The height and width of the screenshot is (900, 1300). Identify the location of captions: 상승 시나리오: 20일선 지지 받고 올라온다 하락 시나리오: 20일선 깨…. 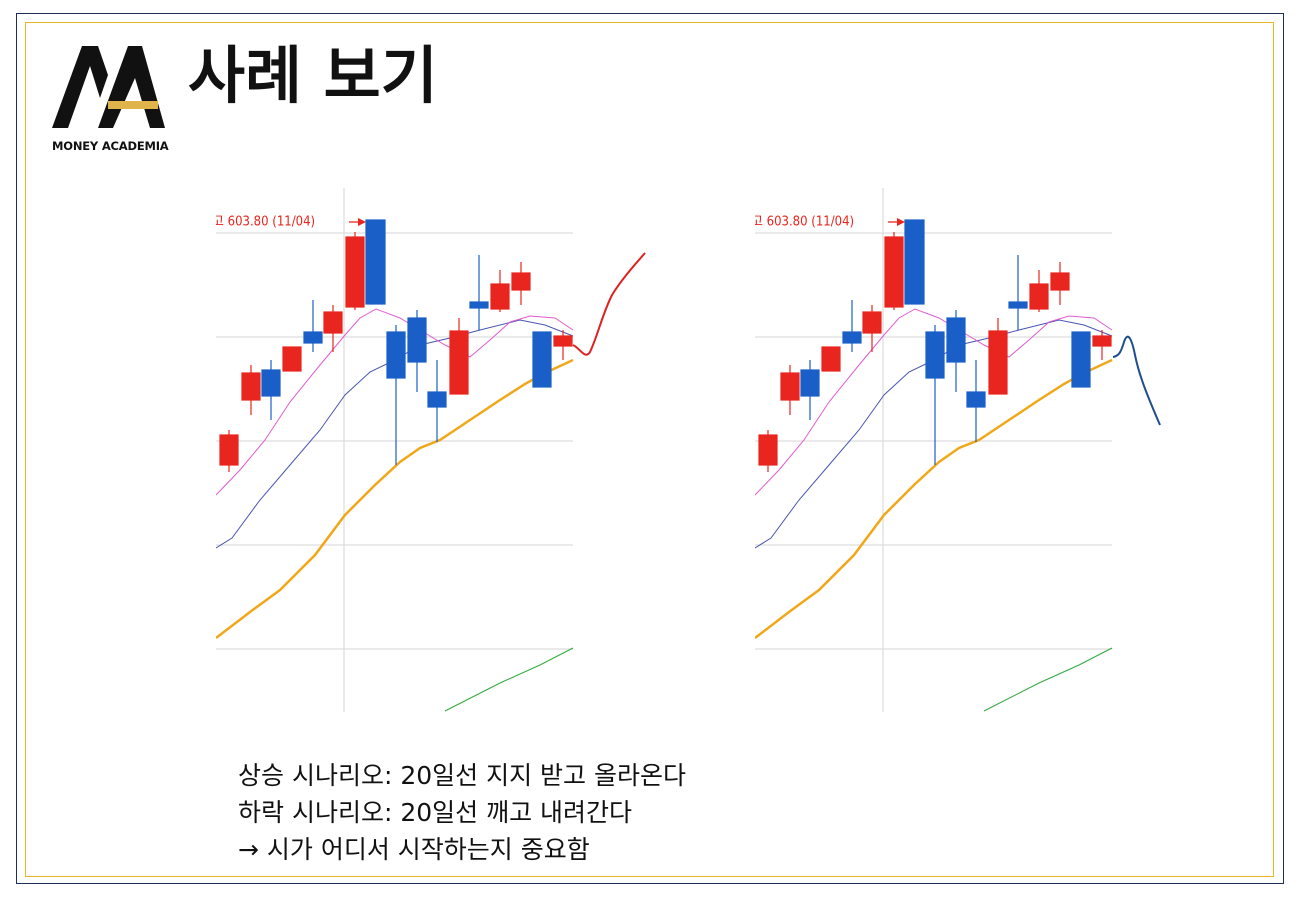
(462, 812).